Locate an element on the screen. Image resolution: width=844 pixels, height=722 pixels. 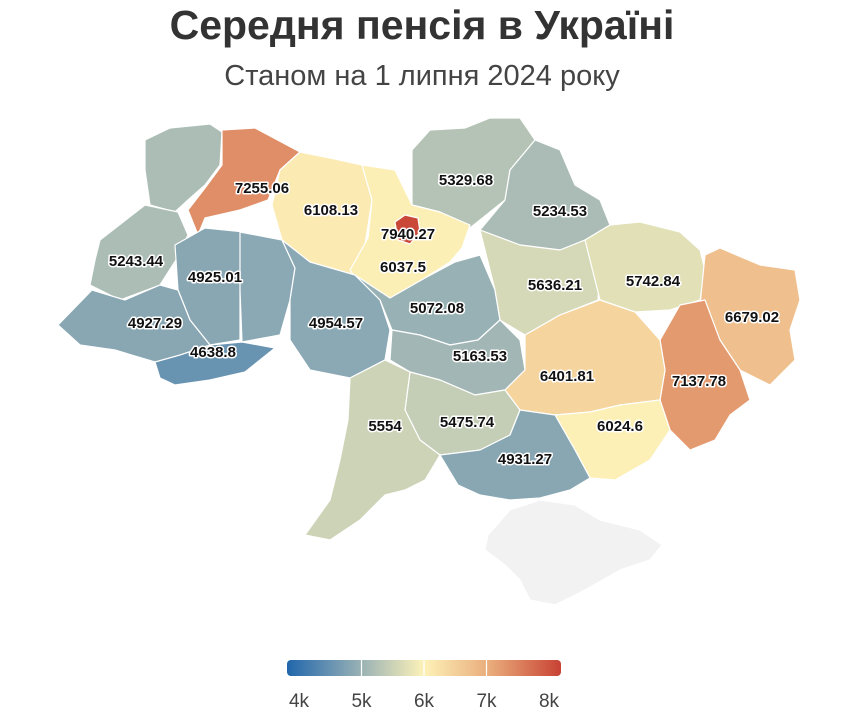
colorbar-tick-label: 4k is located at coordinates (299, 701).